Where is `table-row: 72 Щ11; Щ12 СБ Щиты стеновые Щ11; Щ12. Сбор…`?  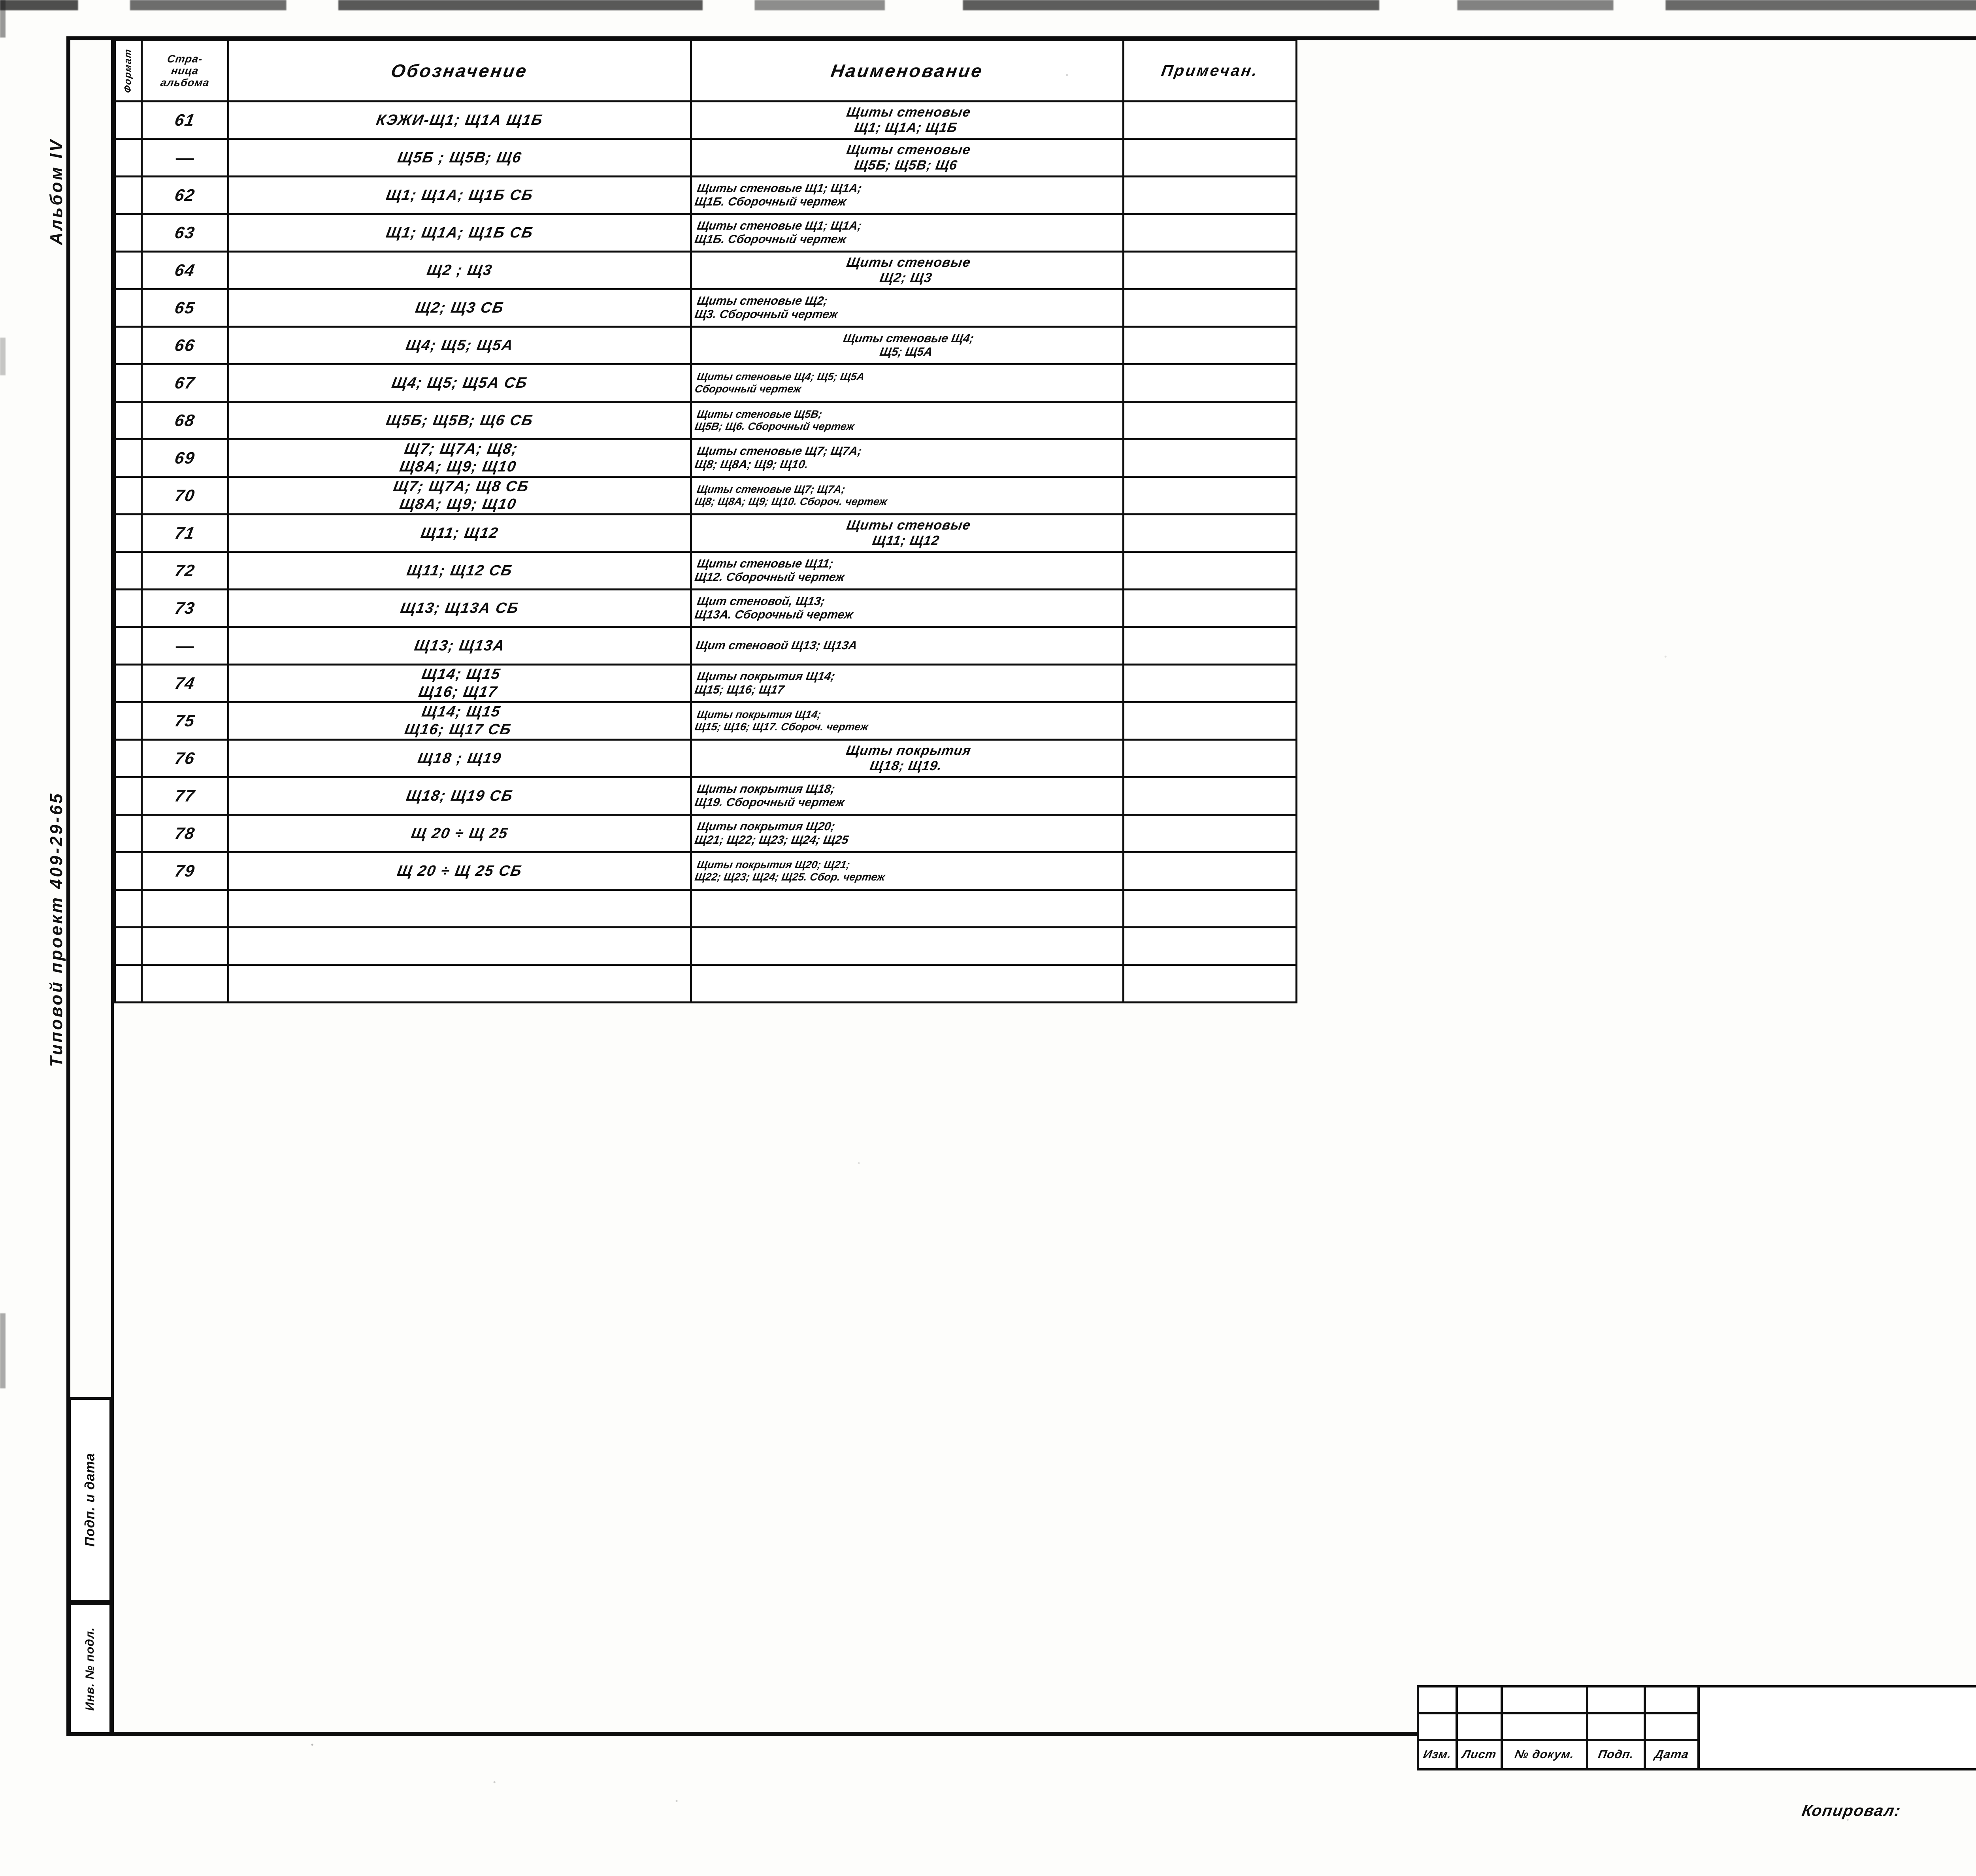
table-row: 72 Щ11; Щ12 СБ Щиты стеновые Щ11; Щ12. Сбор… is located at coordinates (705, 570).